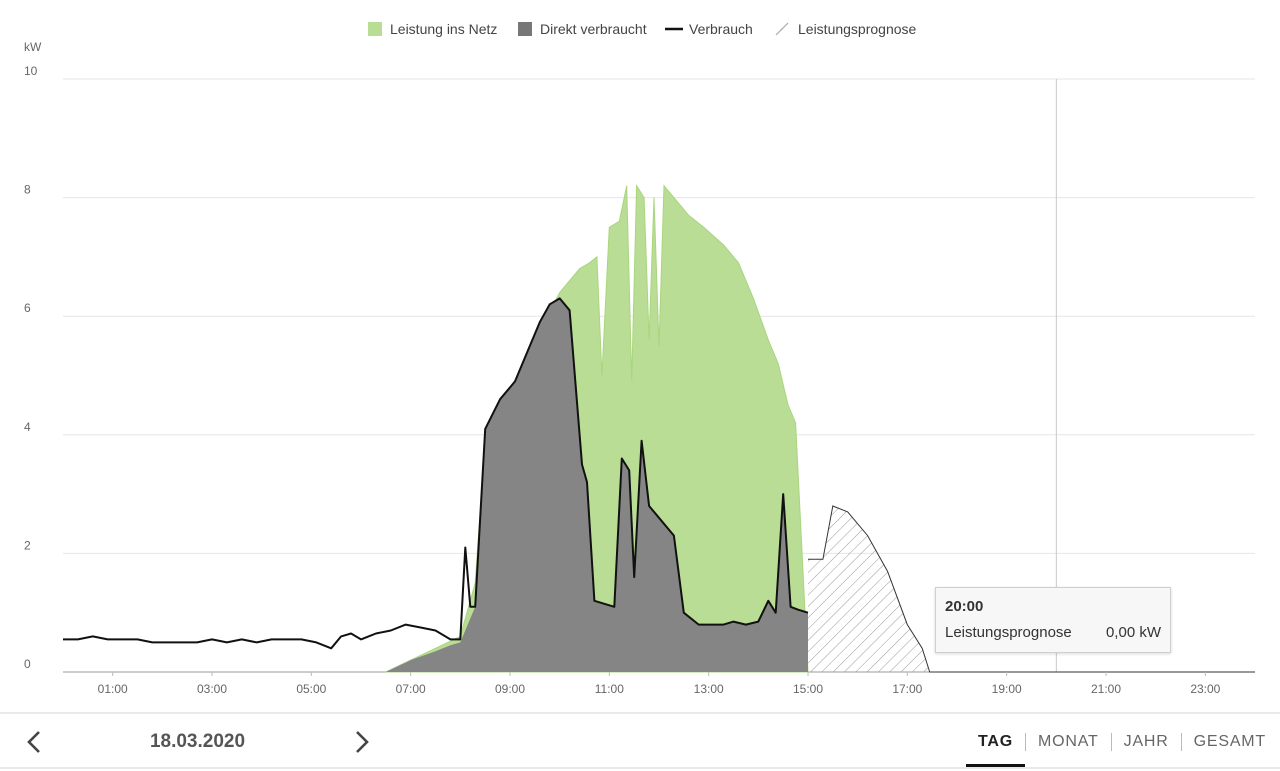 This screenshot has height=771, width=1280. I want to click on x-tick-label: 13:00, so click(709, 689).